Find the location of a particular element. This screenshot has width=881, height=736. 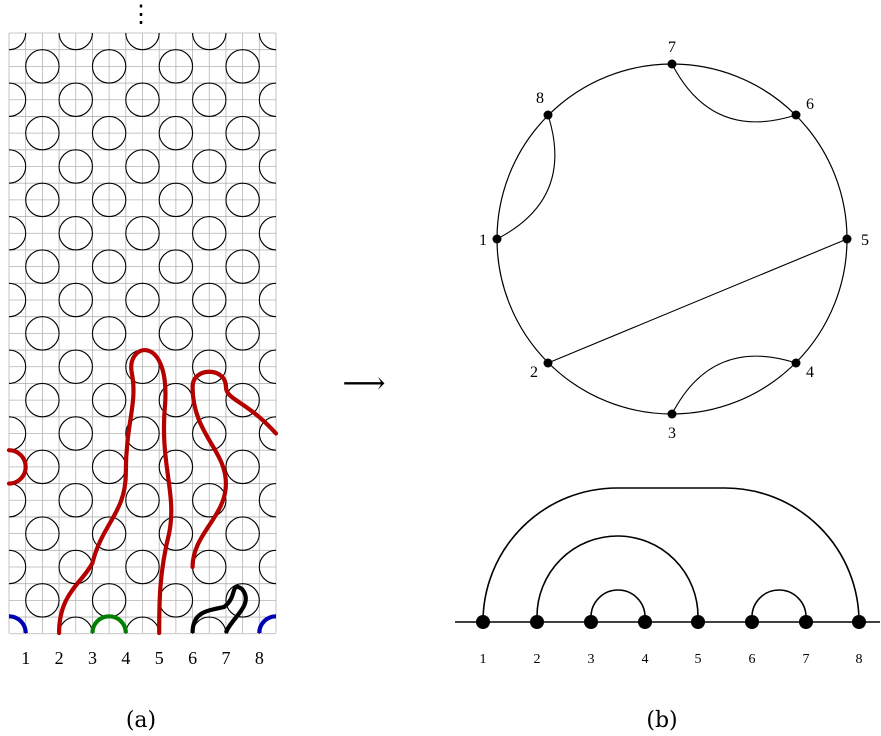

caption-a: (a) is located at coordinates (141, 720).